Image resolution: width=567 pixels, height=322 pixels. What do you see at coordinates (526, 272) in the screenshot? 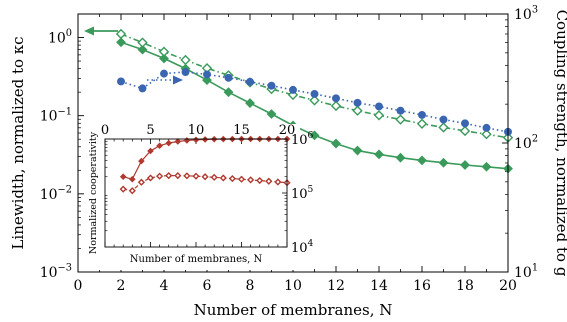
I see `y-right-tick-label: 10¹` at bounding box center [526, 272].